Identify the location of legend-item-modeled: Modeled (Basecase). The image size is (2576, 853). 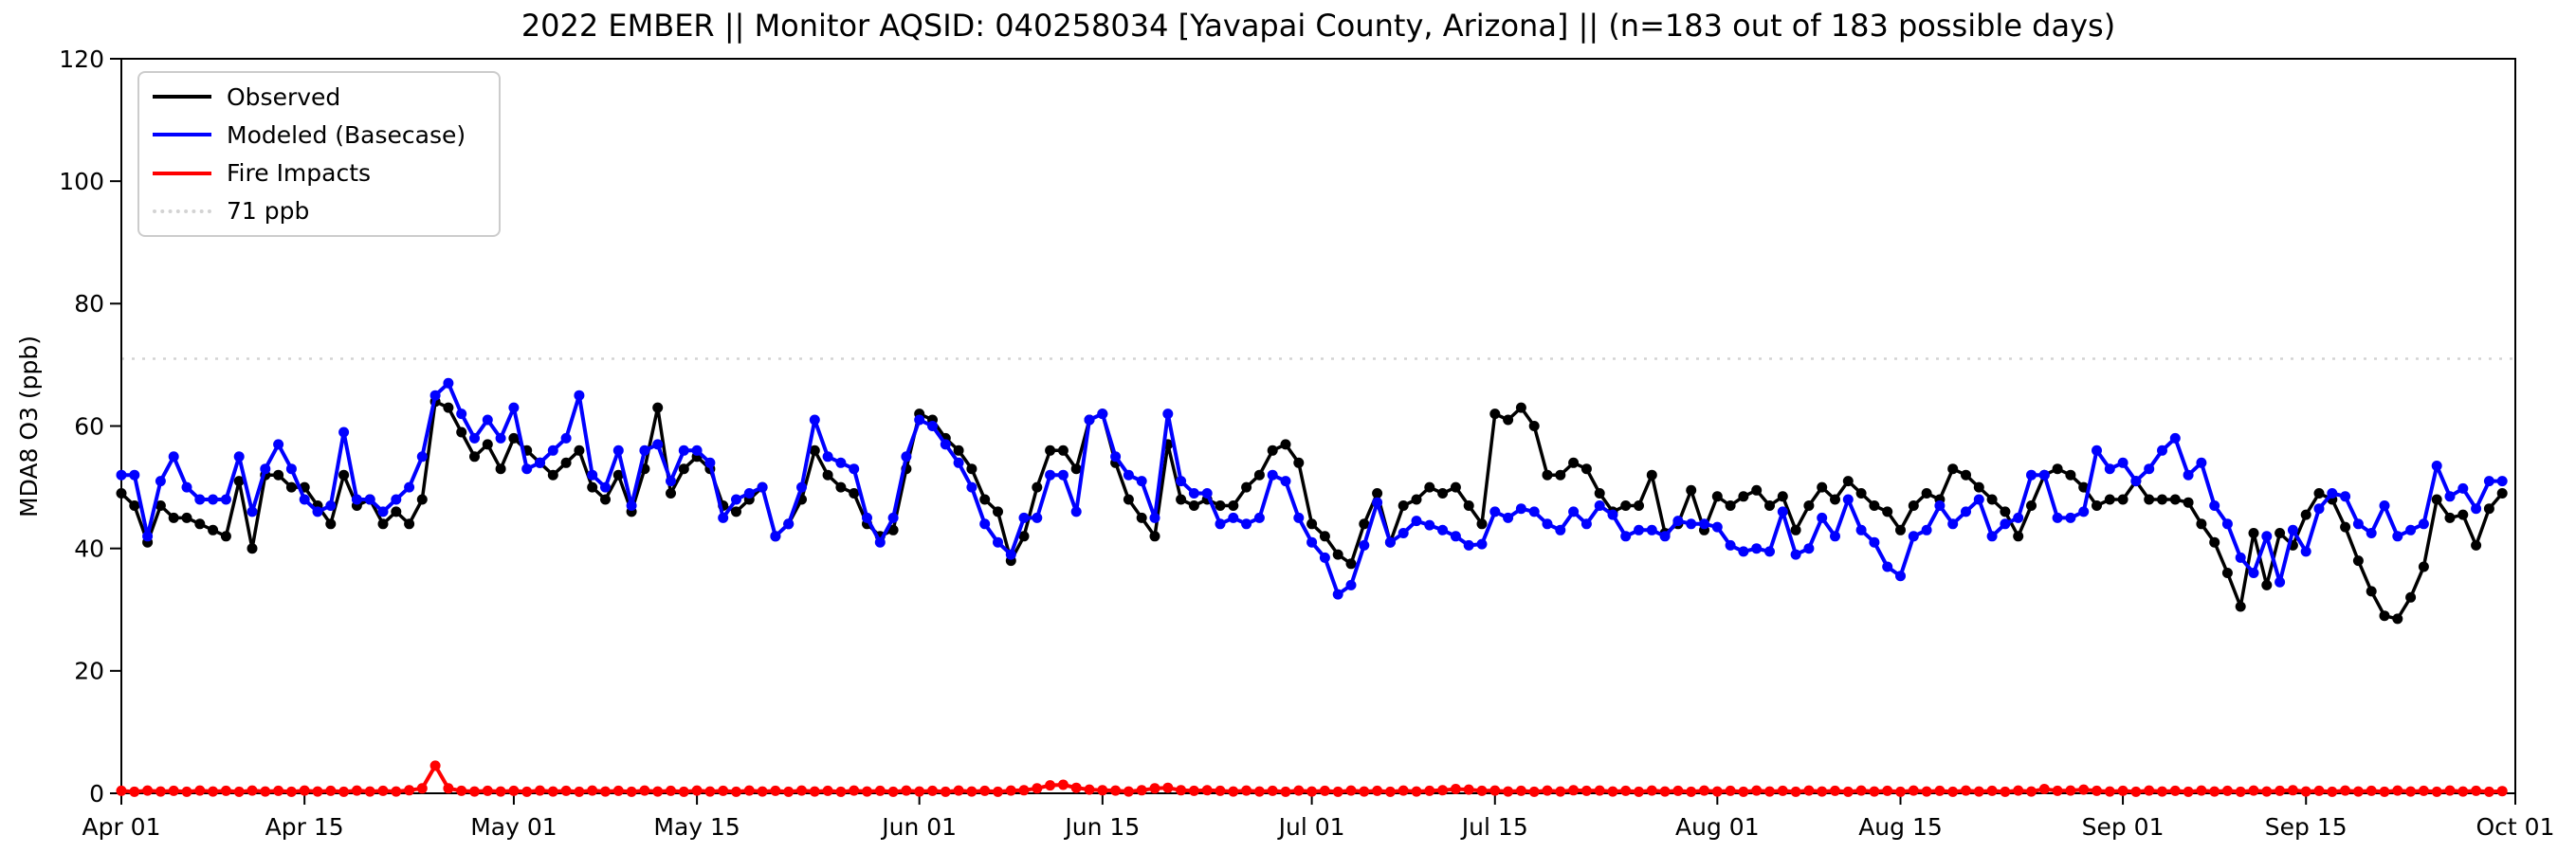
(319, 135).